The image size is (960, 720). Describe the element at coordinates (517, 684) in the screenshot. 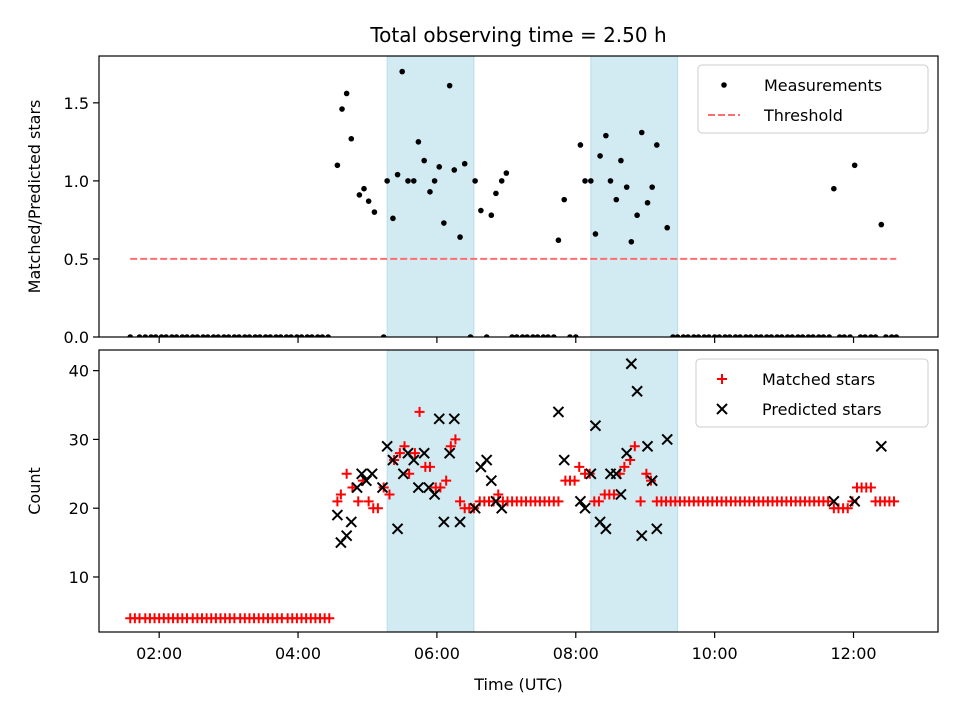

I see `x-axis-label: Time (UTC)` at that location.